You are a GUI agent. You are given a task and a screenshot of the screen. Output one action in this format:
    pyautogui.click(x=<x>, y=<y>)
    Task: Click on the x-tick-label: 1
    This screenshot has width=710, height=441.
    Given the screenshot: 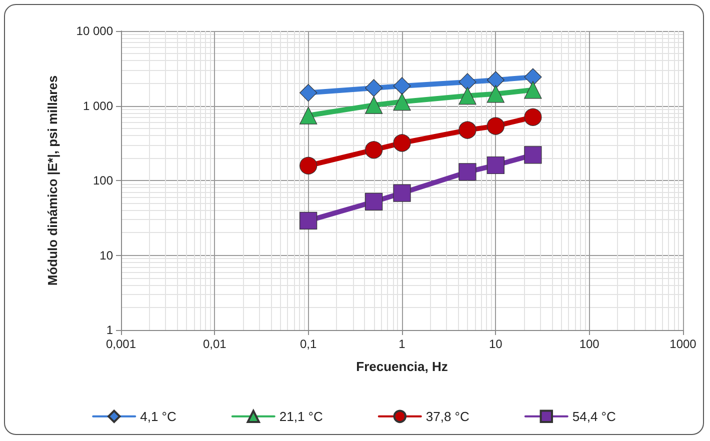 What is the action you would take?
    pyautogui.click(x=402, y=344)
    